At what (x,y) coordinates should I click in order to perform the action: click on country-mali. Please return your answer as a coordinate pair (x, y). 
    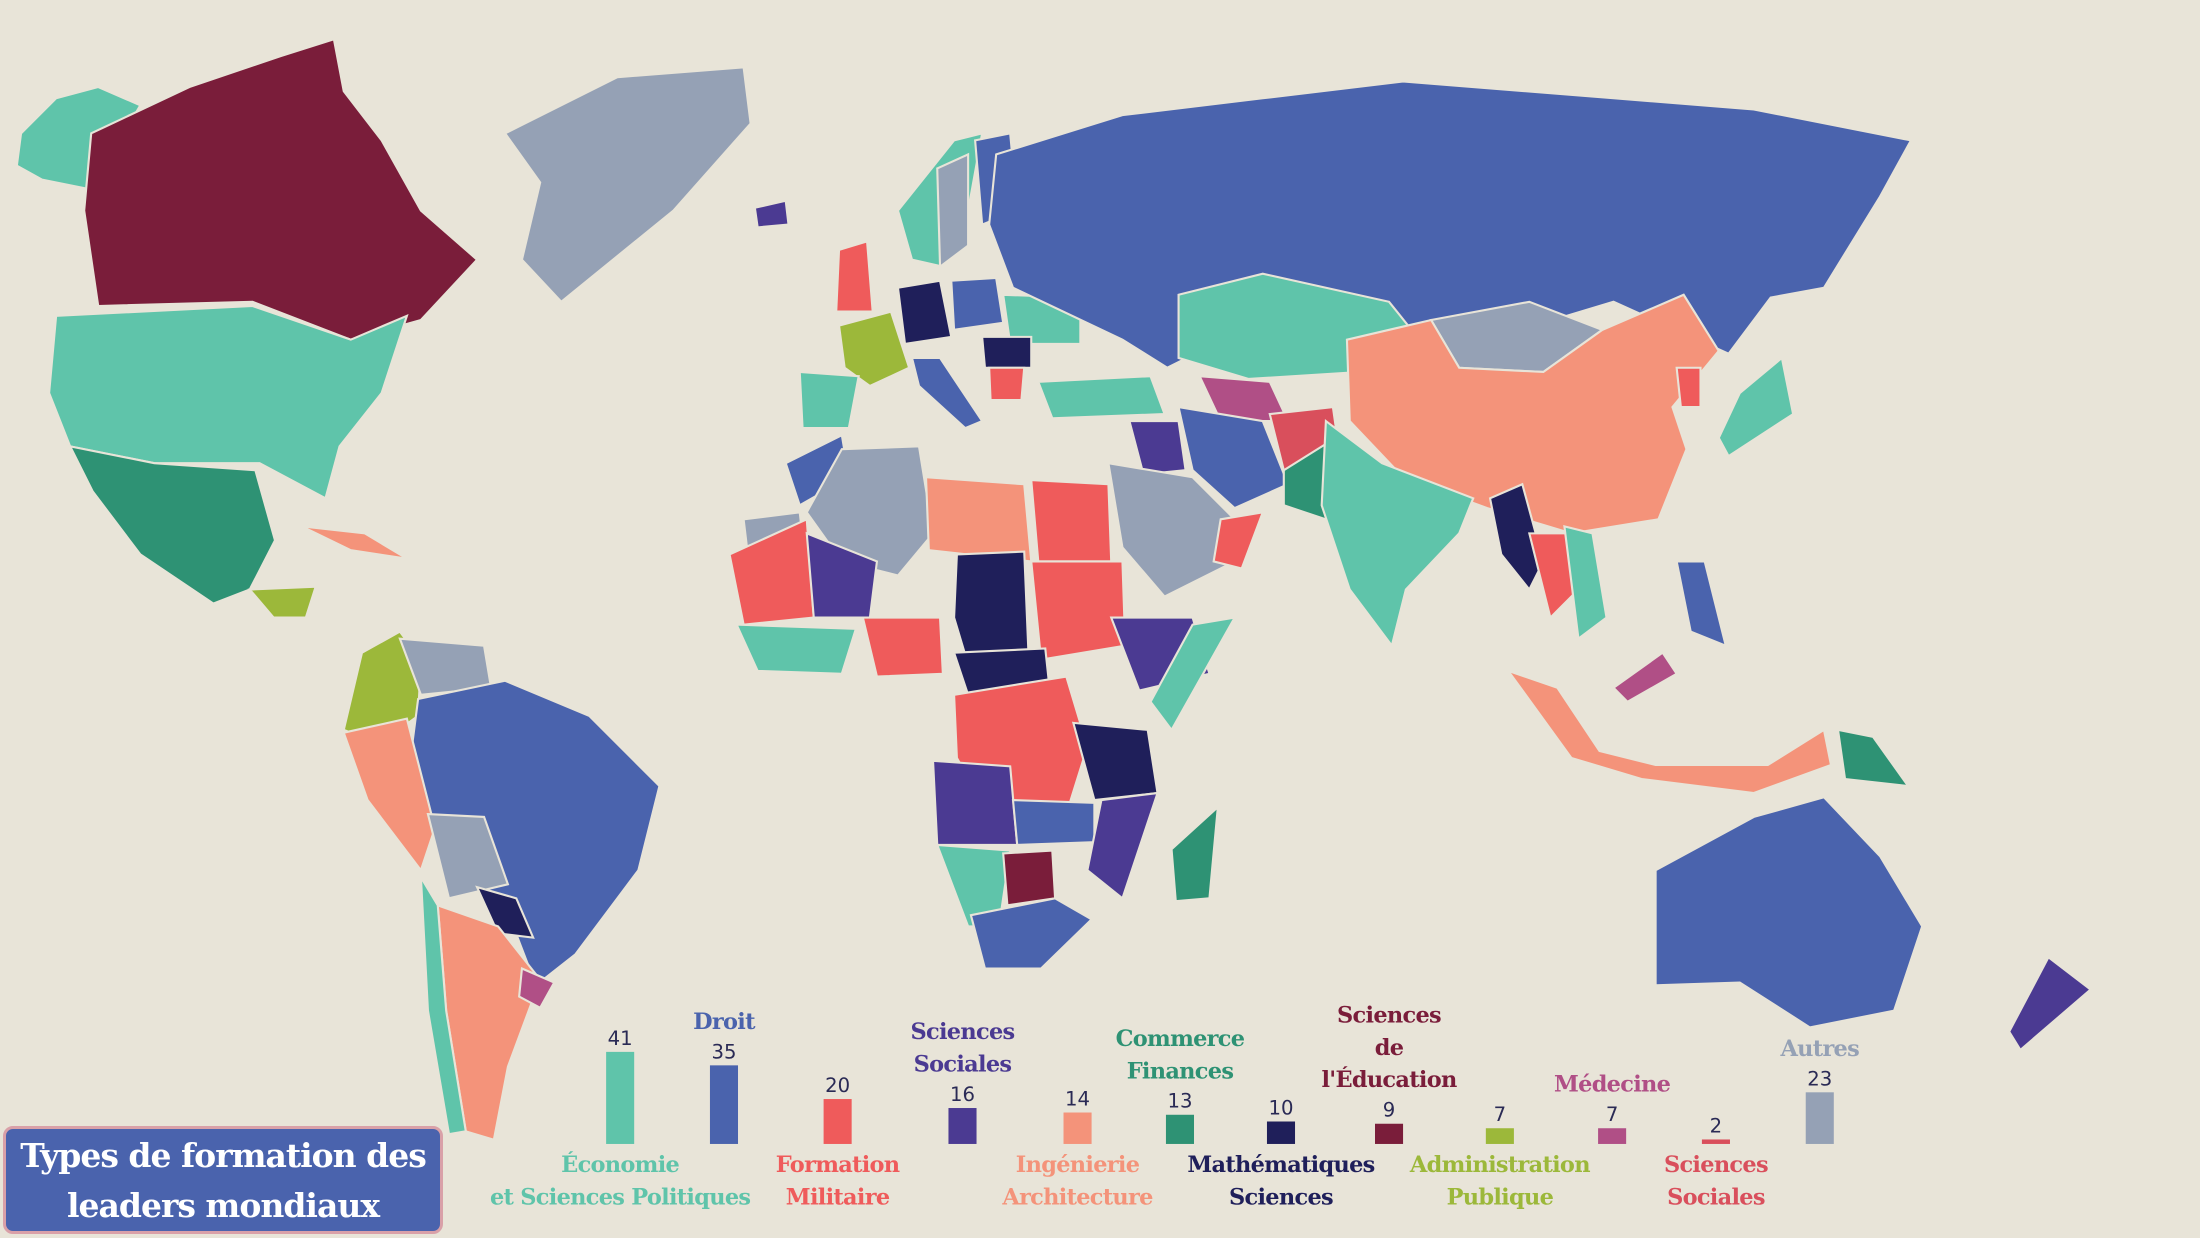
    Looking at the image, I should click on (771, 571).